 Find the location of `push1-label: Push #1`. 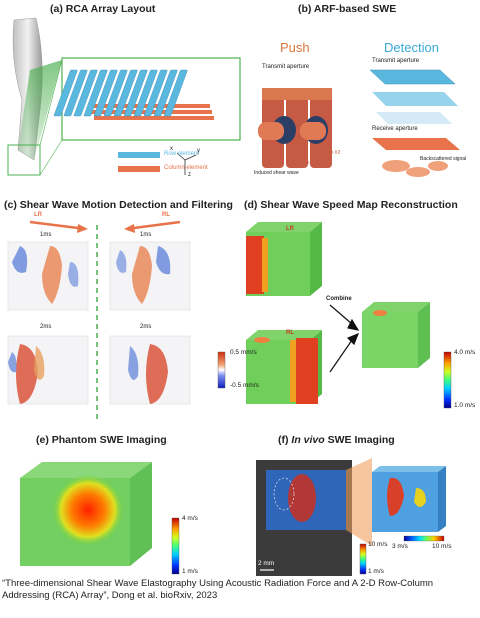

push1-label: Push #1 is located at coordinates (307, 163).